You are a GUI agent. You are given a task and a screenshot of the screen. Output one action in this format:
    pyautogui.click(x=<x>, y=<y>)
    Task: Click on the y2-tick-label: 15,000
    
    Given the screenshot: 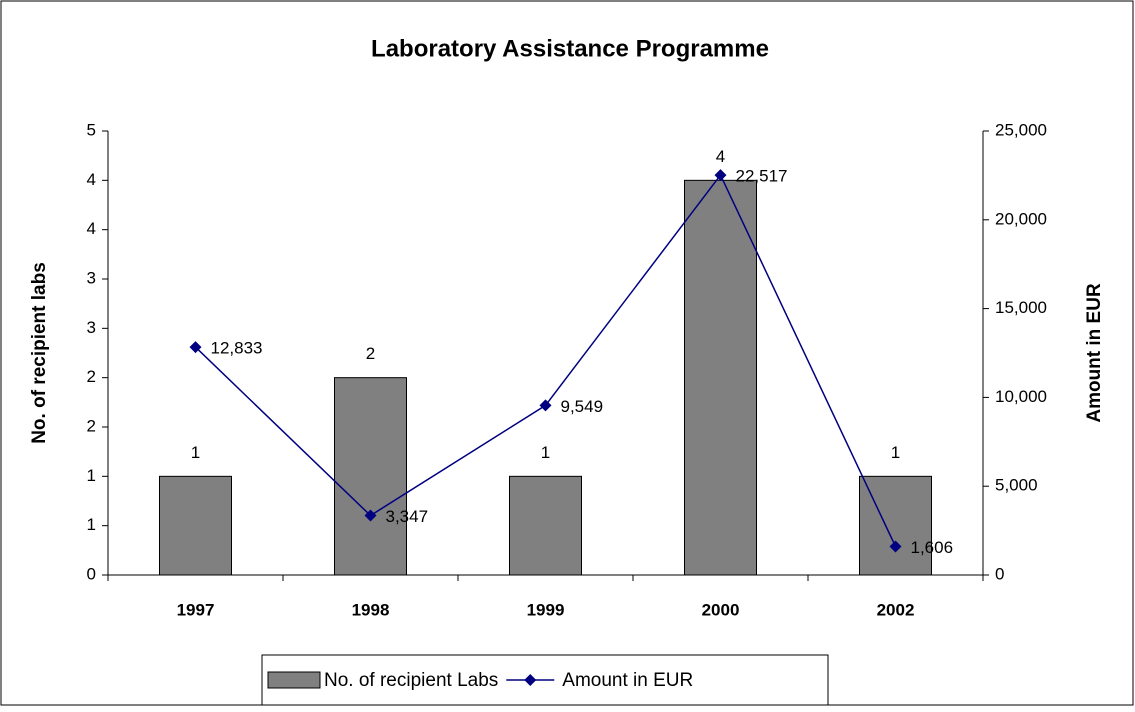 What is the action you would take?
    pyautogui.click(x=1021, y=307)
    